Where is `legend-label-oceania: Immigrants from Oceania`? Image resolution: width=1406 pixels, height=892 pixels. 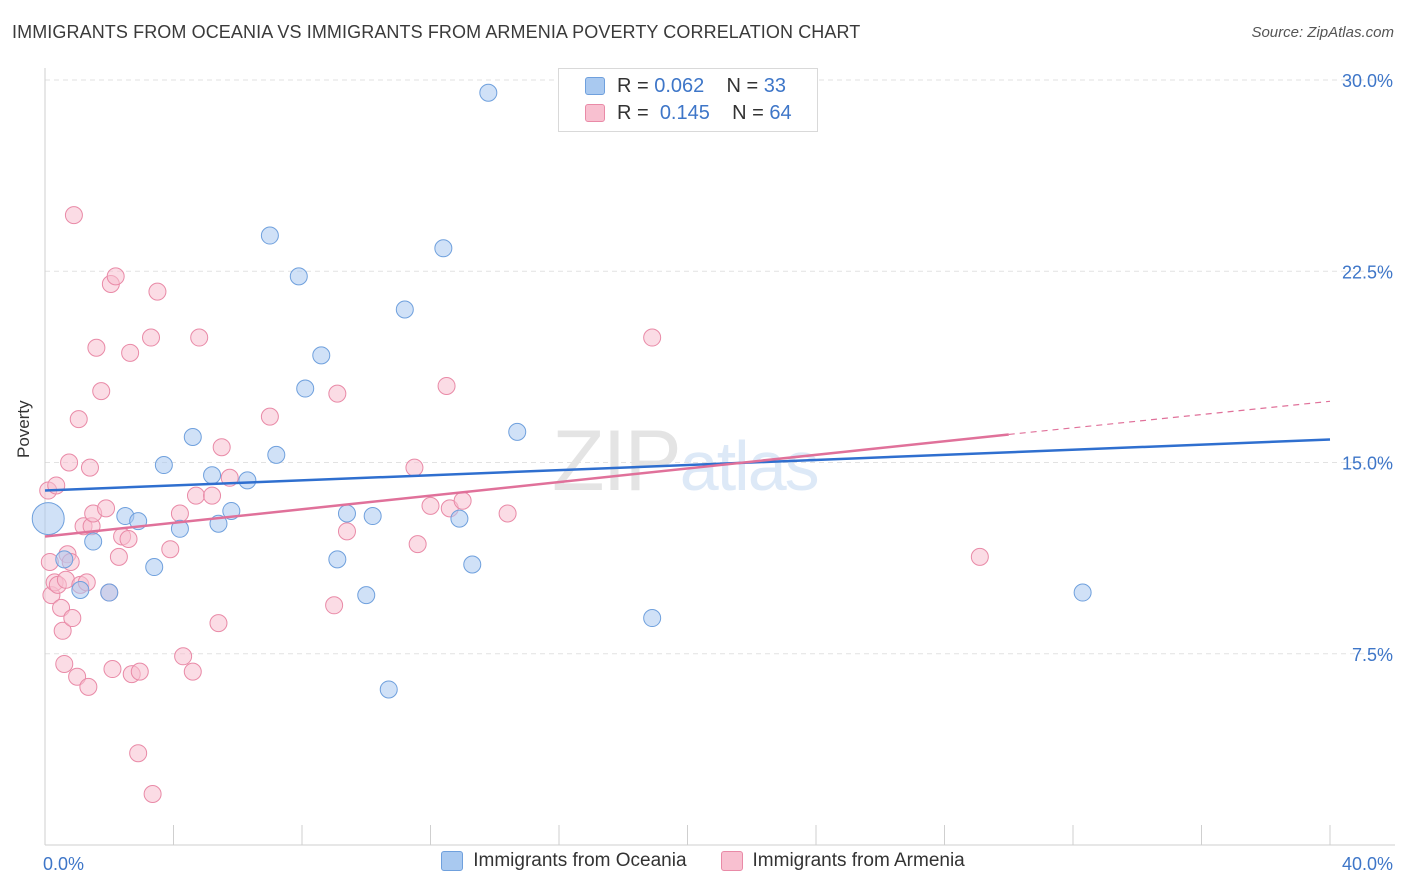
legend-label-oceania: Immigrants from Oceania is located at coordinates (580, 860).